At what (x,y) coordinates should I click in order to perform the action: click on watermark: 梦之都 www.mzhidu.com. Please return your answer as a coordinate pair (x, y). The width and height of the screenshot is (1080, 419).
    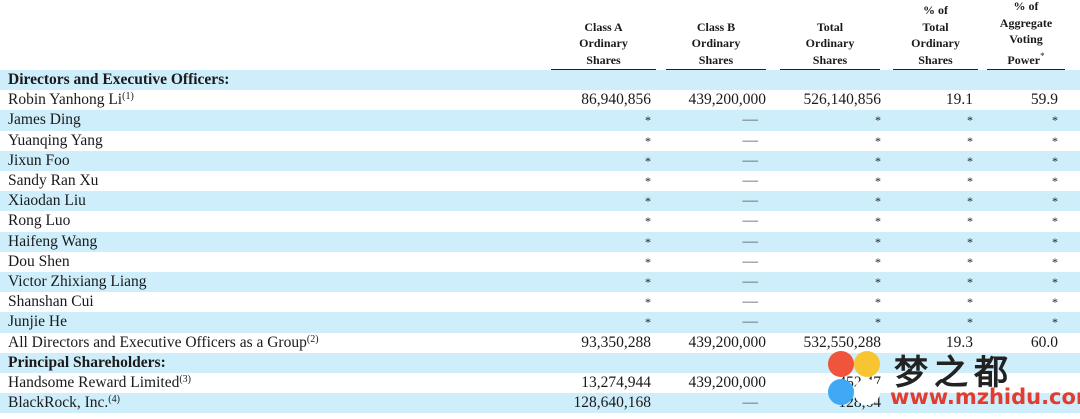
    Looking at the image, I should click on (954, 381).